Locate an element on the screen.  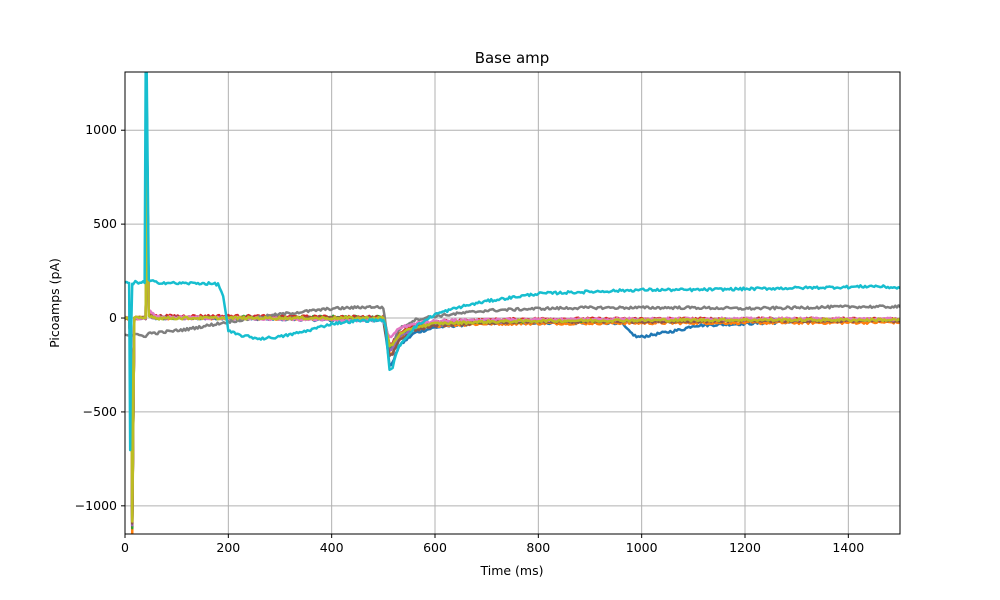
y-tick-label: 0 is located at coordinates (113, 317).